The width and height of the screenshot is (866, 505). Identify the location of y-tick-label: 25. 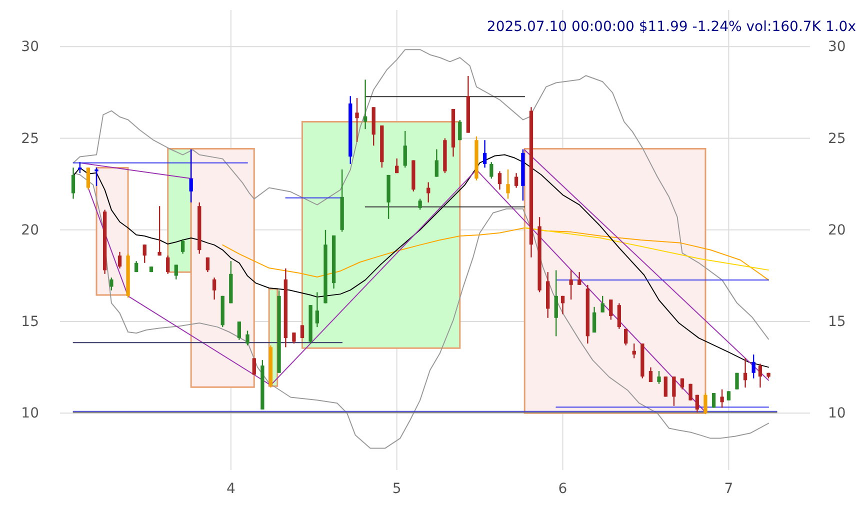
(30, 138).